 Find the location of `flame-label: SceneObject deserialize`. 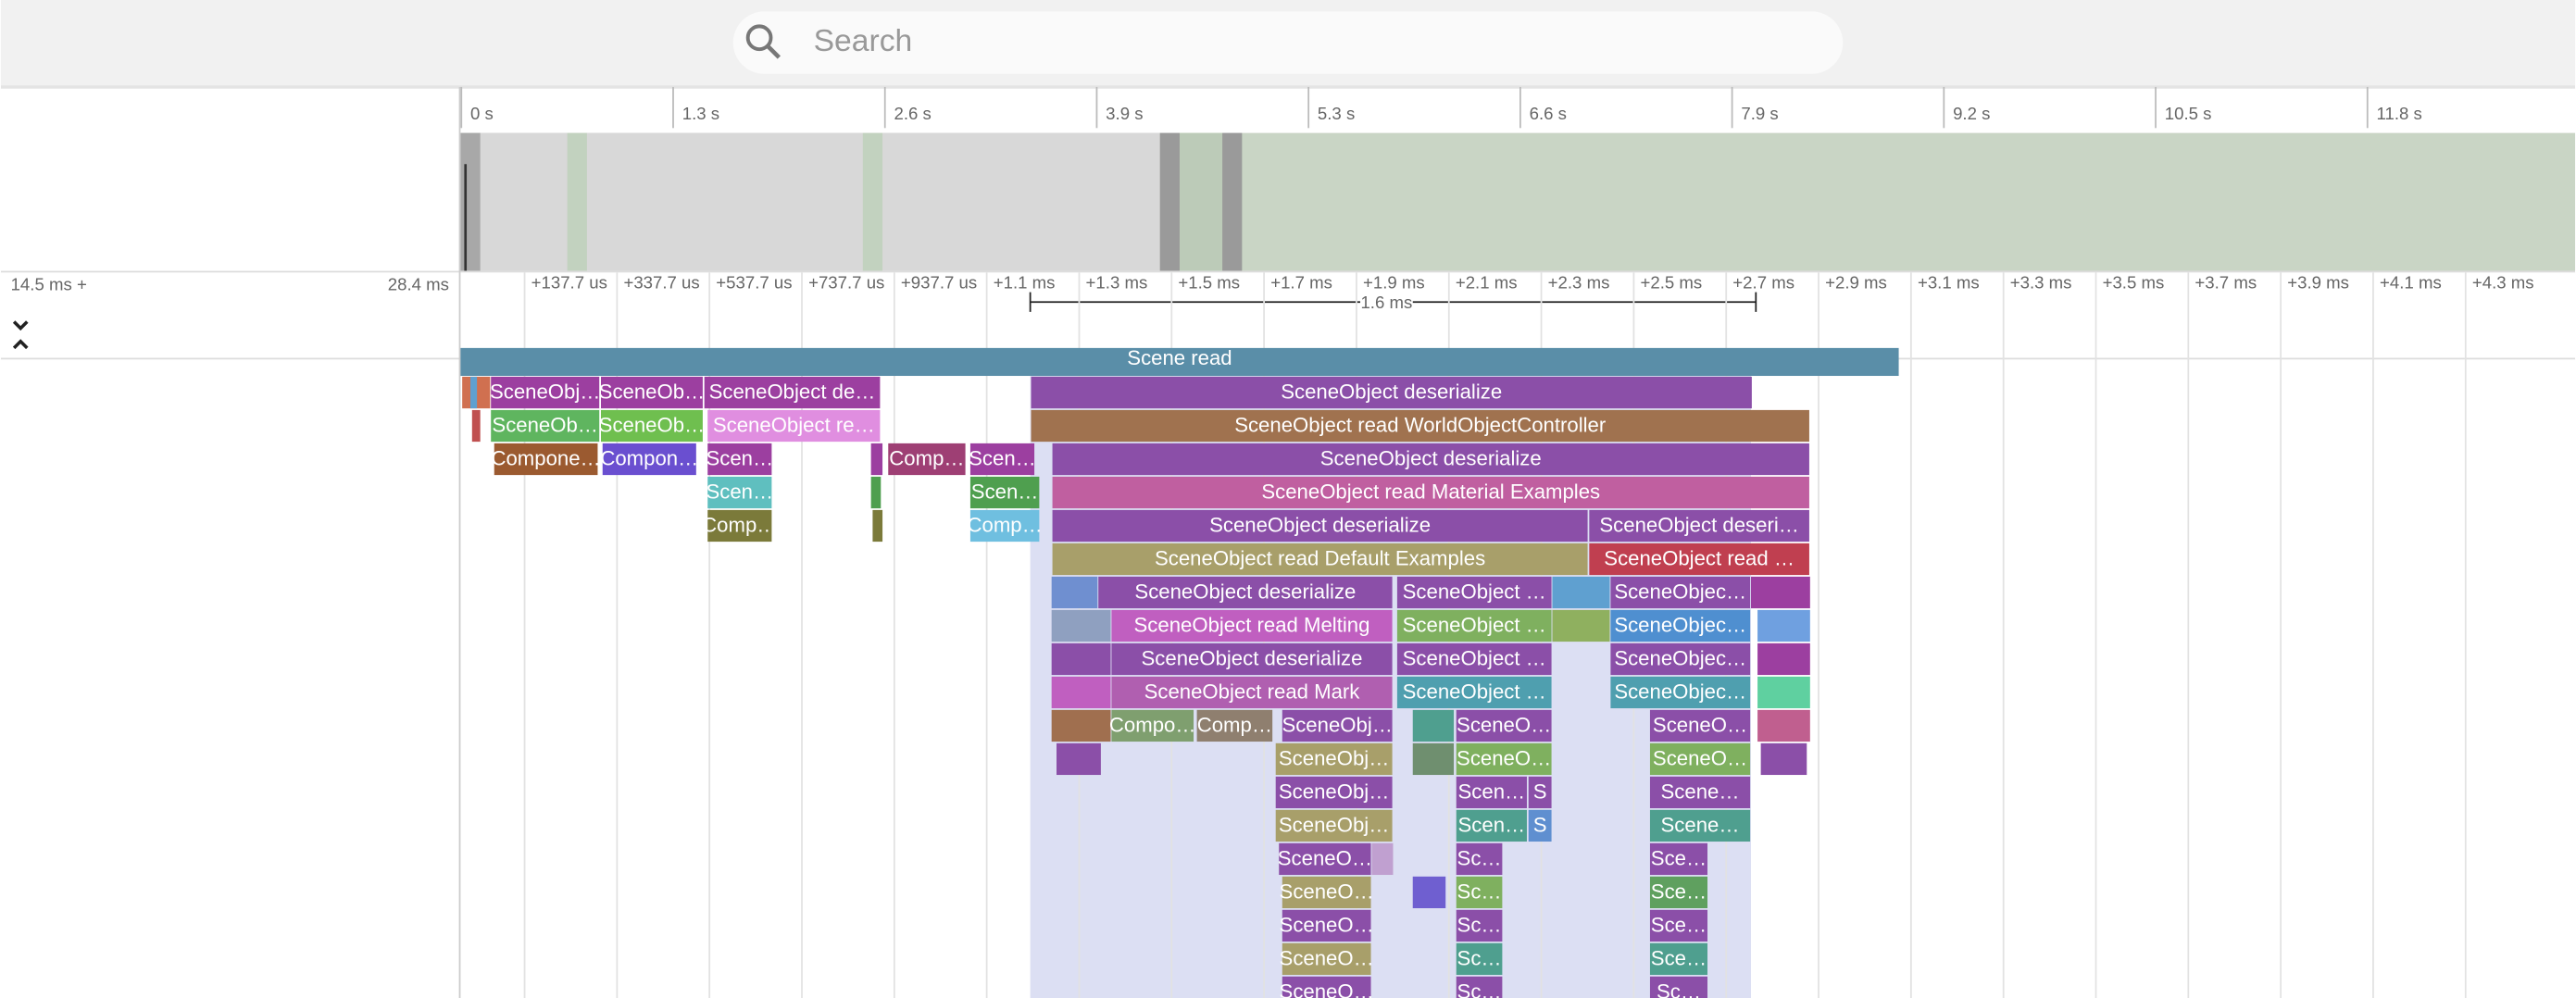

flame-label: SceneObject deserialize is located at coordinates (1253, 658).